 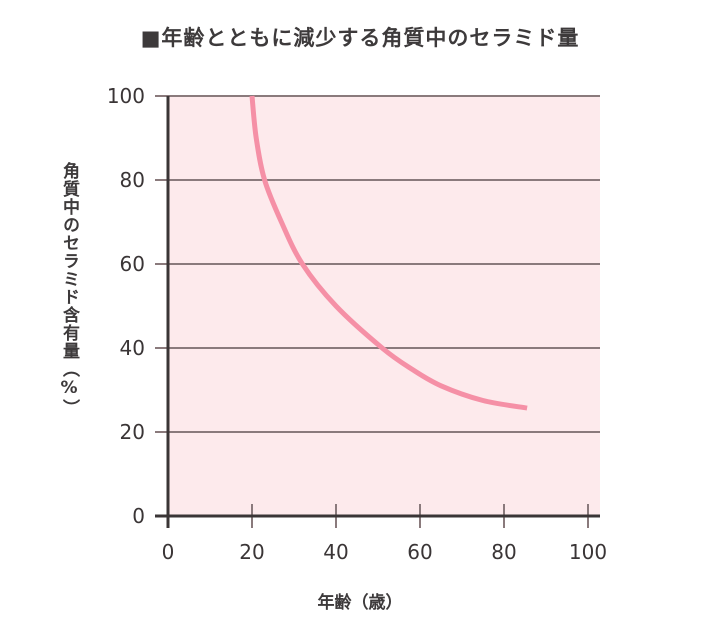 What do you see at coordinates (168, 552) in the screenshot?
I see `x-tick-label: 0` at bounding box center [168, 552].